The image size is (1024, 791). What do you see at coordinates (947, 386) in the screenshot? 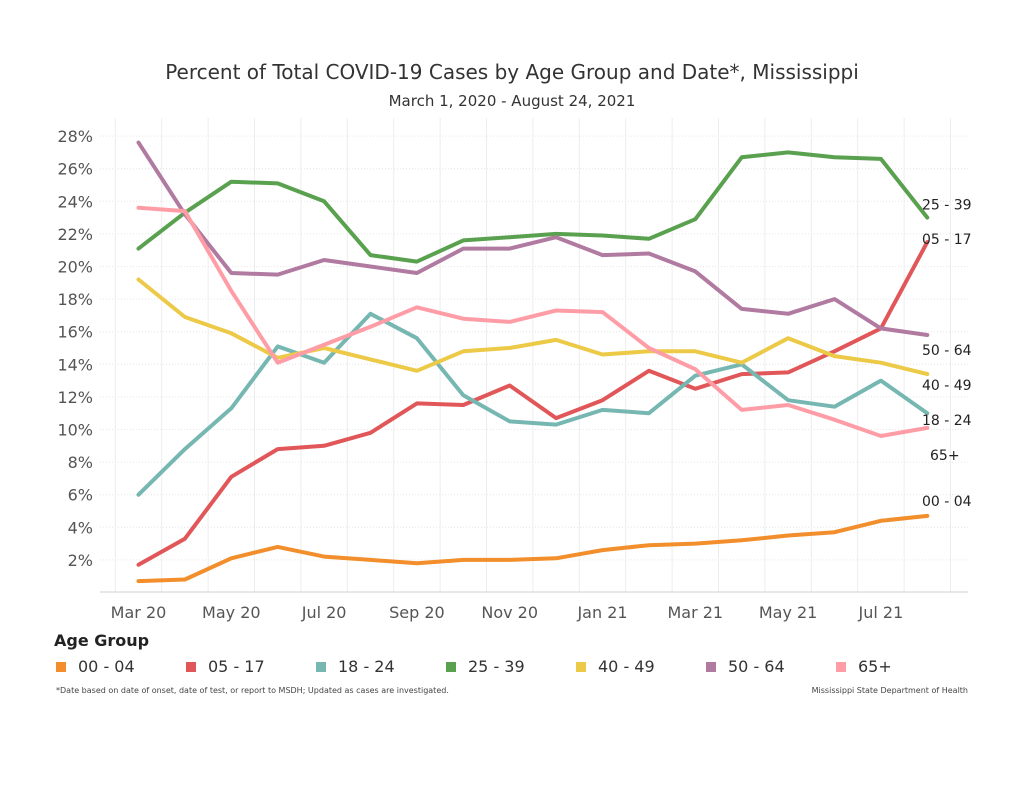
I see `end-label: 40 - 49` at bounding box center [947, 386].